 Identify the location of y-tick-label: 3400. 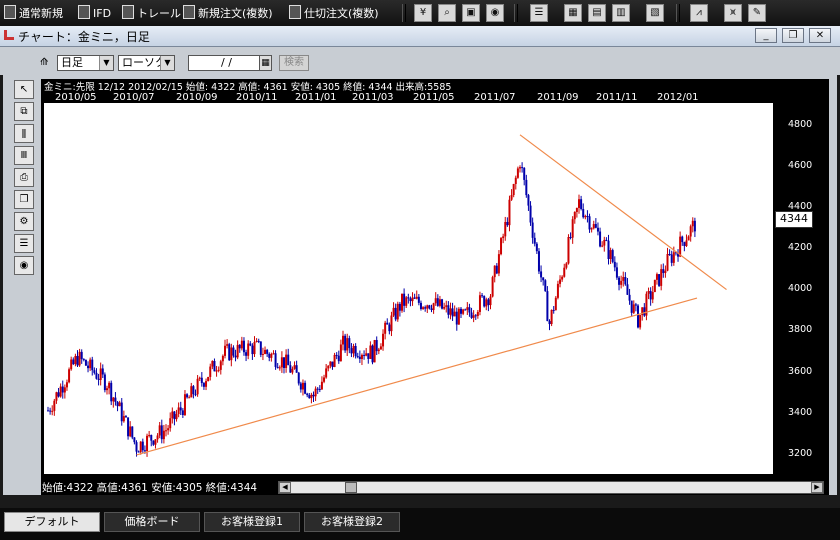
(800, 412).